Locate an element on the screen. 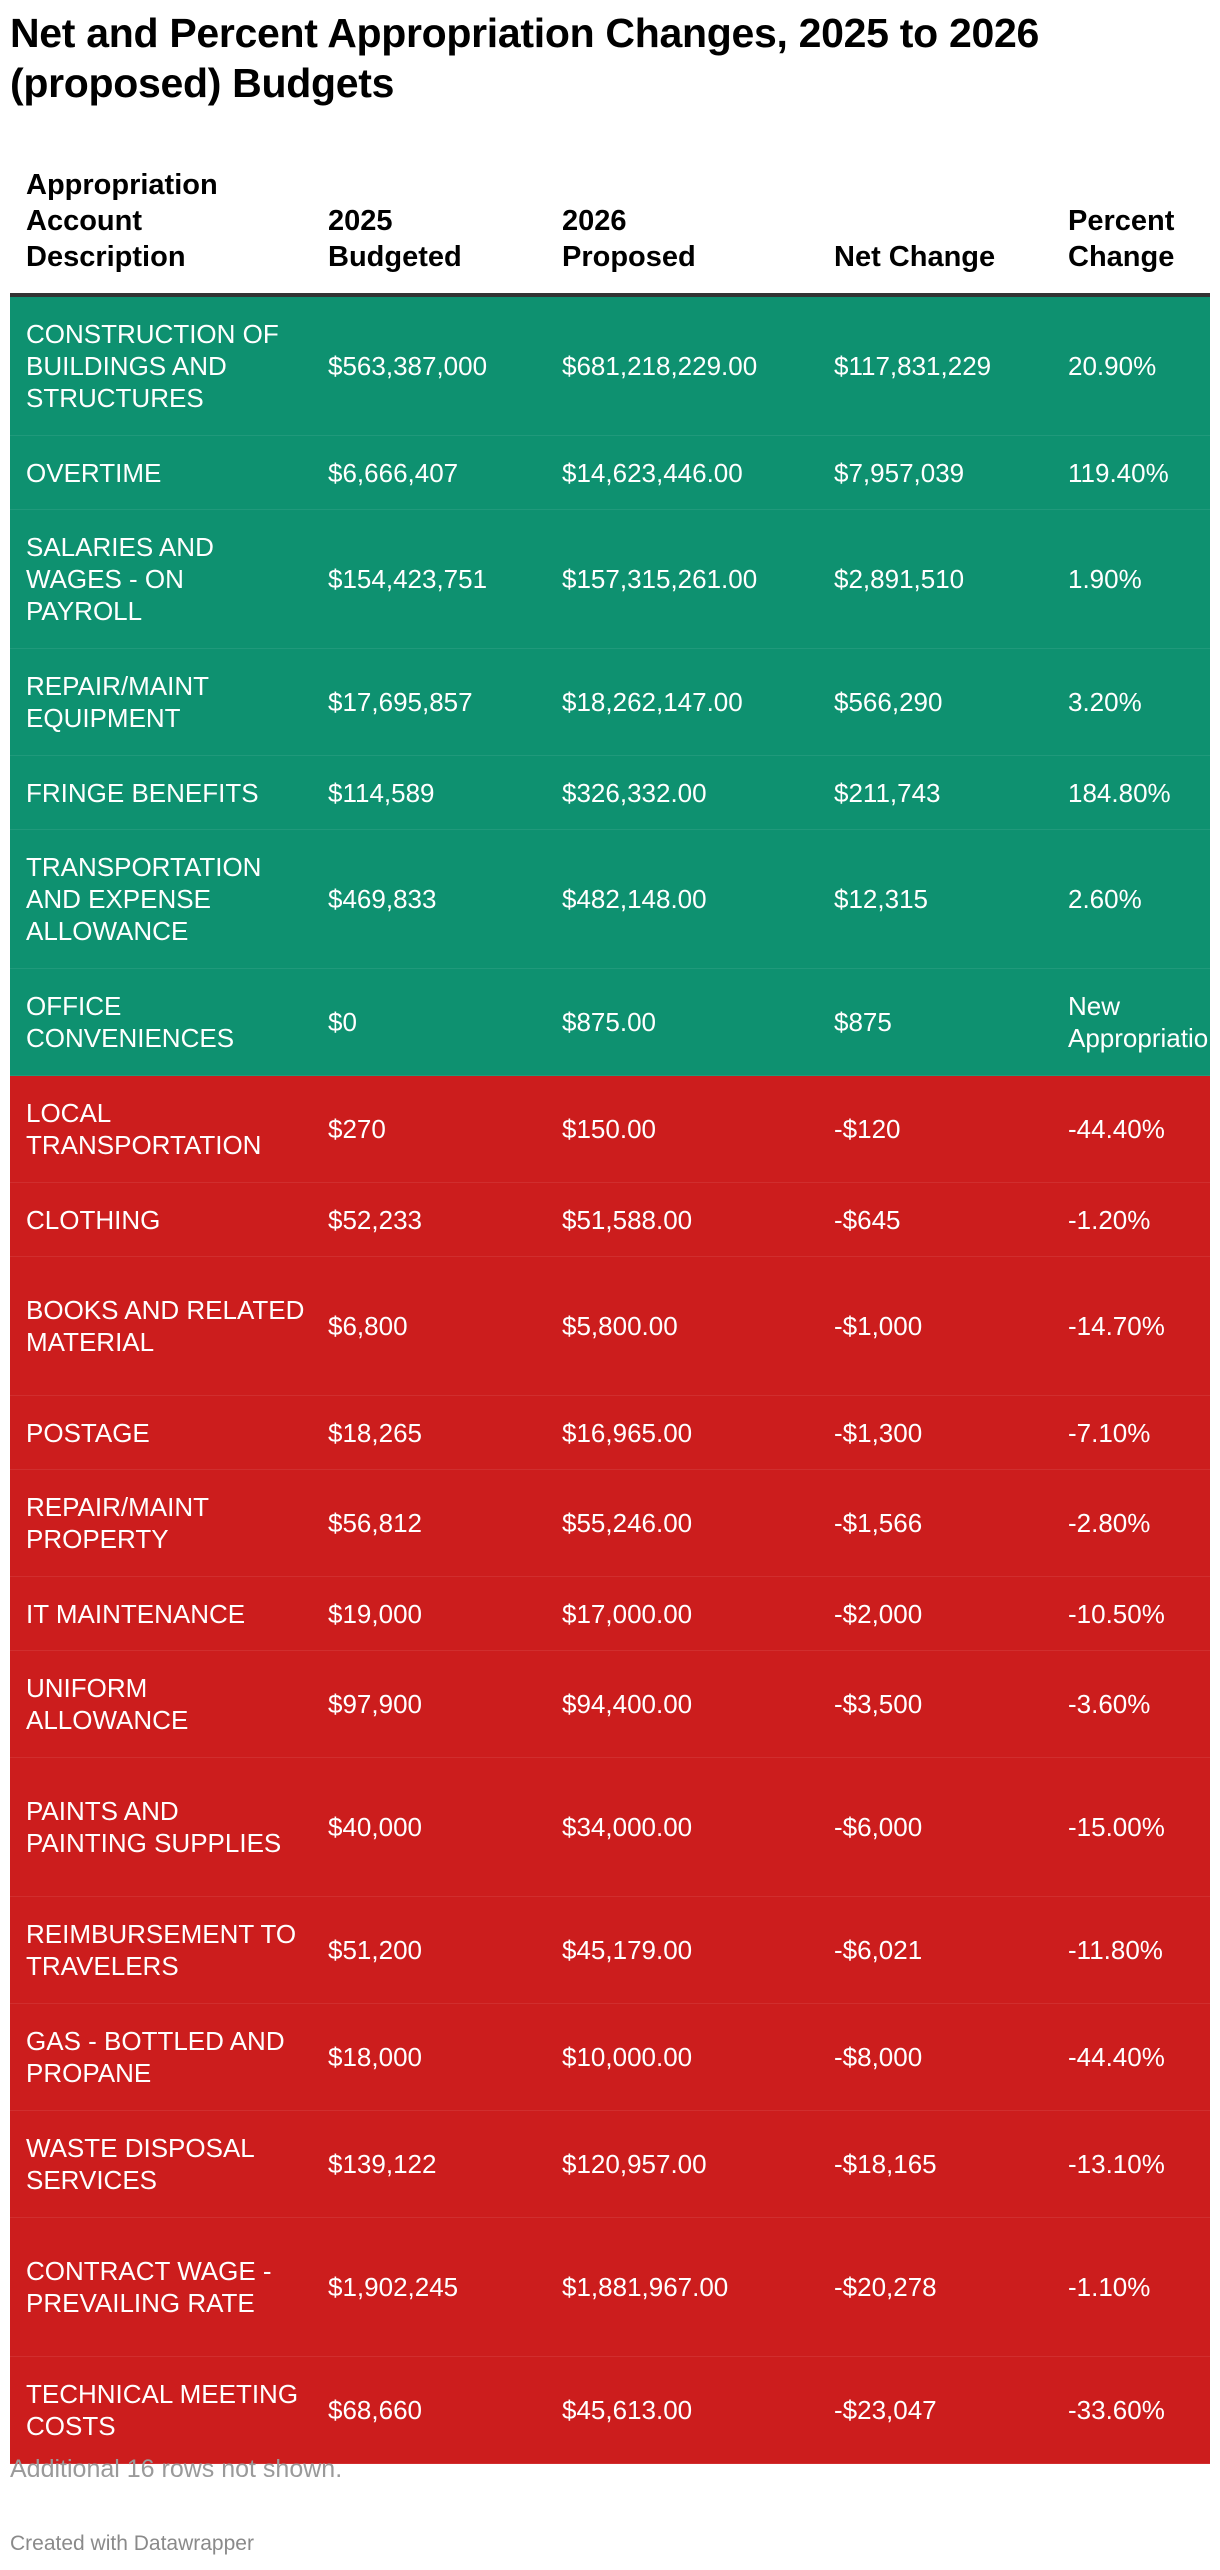 The image size is (1220, 2570). cell-percent-change: -11.80% is located at coordinates (1115, 1950).